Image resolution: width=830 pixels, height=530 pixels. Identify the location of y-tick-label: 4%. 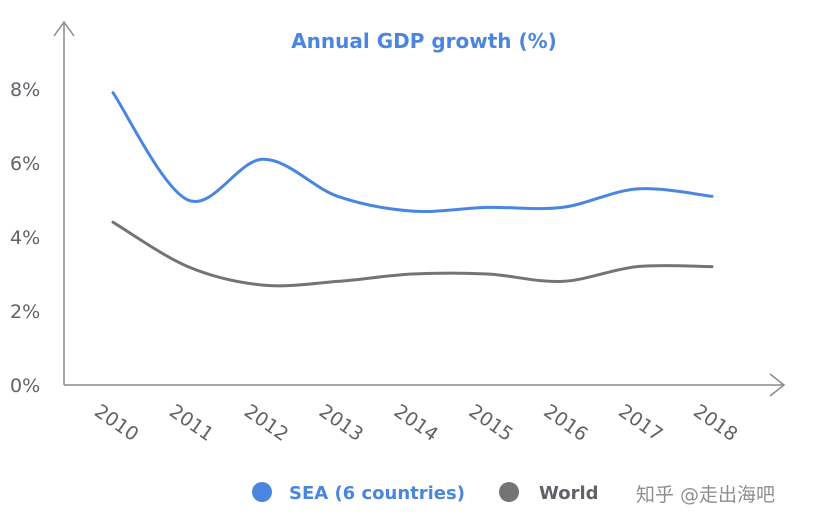
(25, 238).